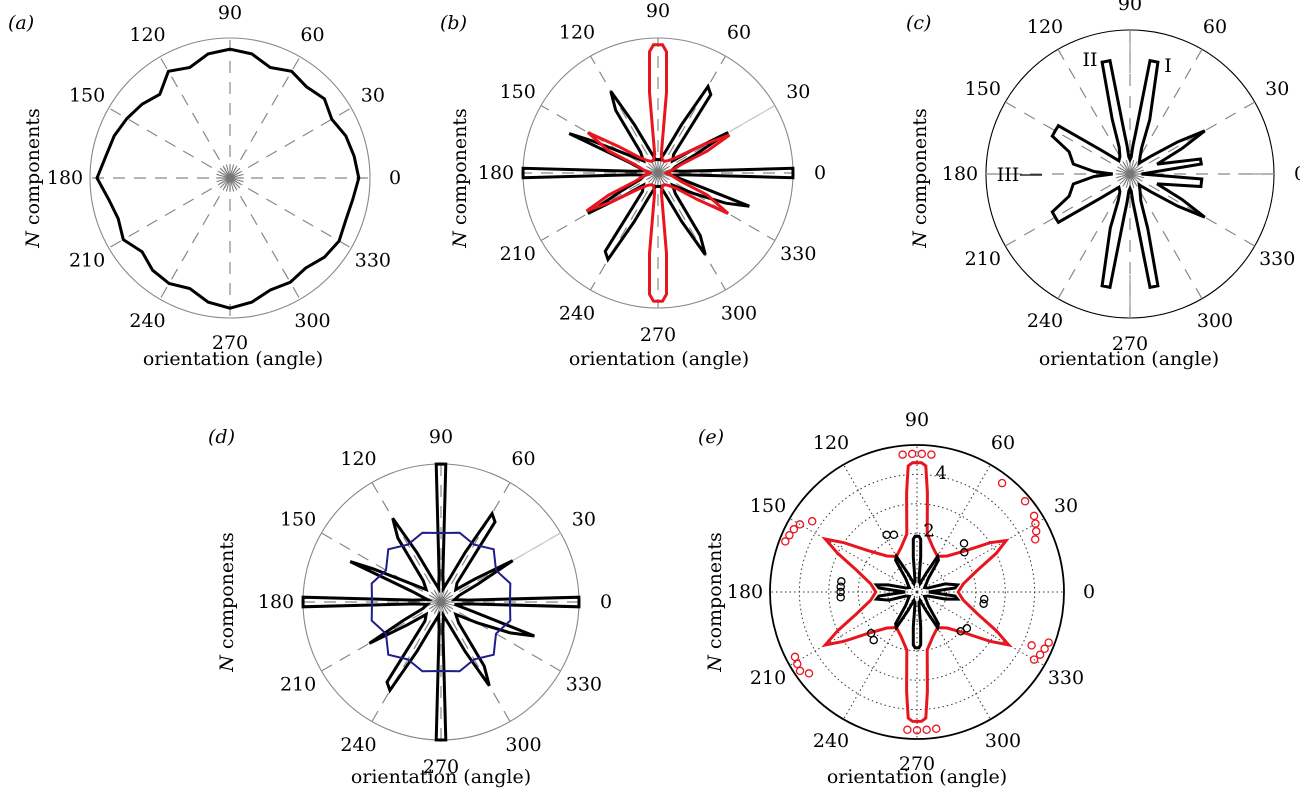 The height and width of the screenshot is (796, 1300). Describe the element at coordinates (920, 178) in the screenshot. I see `y-axis-label-c: N components` at that location.